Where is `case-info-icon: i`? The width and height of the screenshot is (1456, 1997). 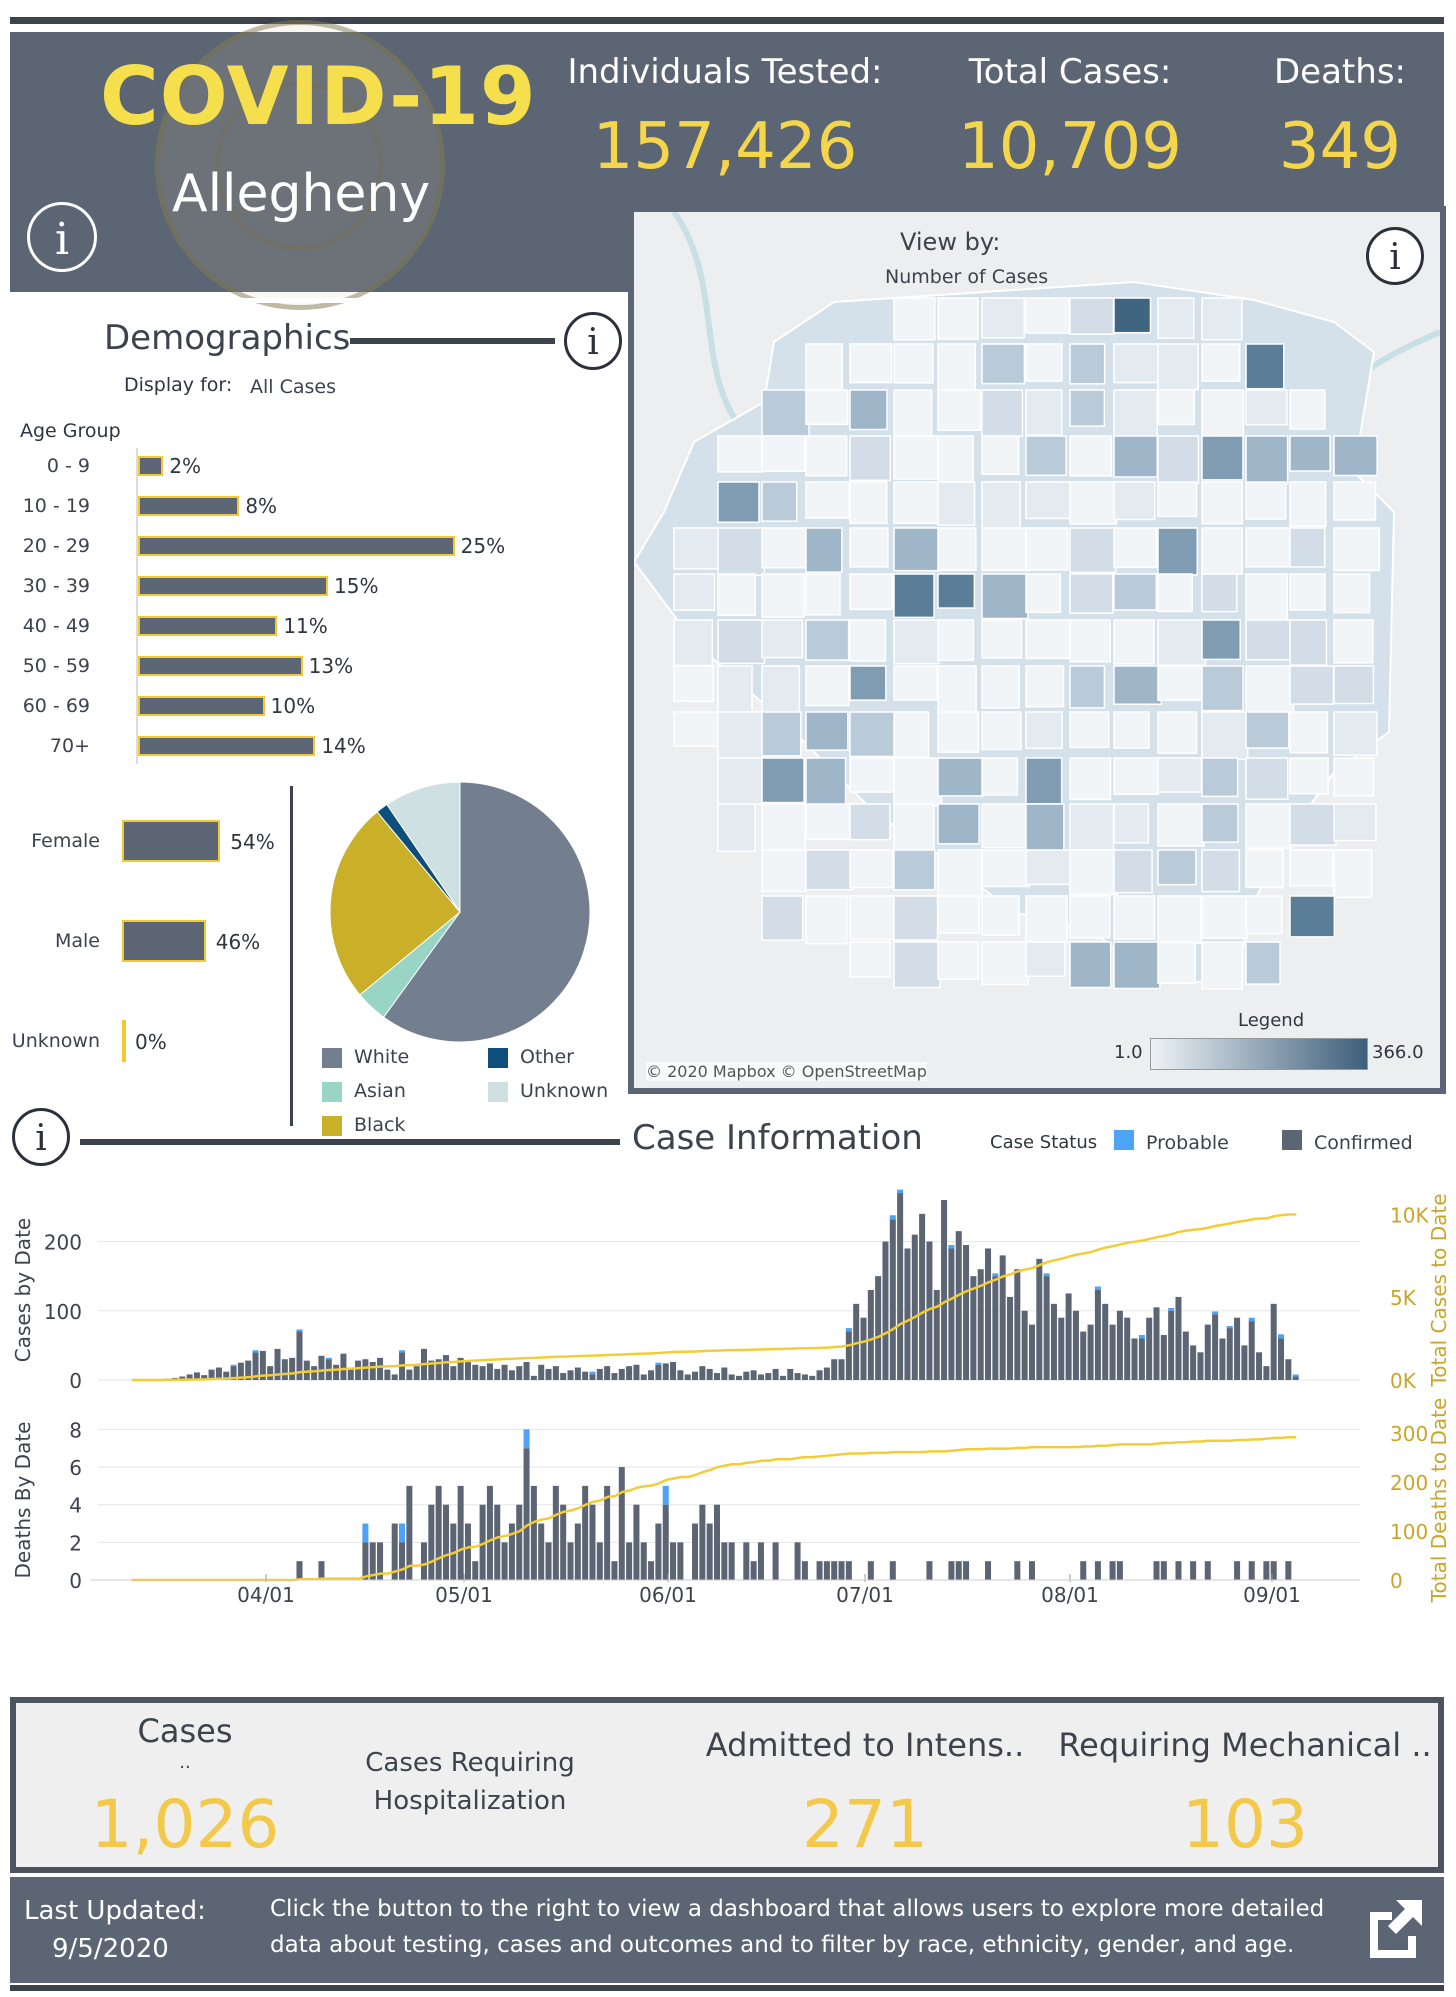 case-info-icon: i is located at coordinates (41, 1137).